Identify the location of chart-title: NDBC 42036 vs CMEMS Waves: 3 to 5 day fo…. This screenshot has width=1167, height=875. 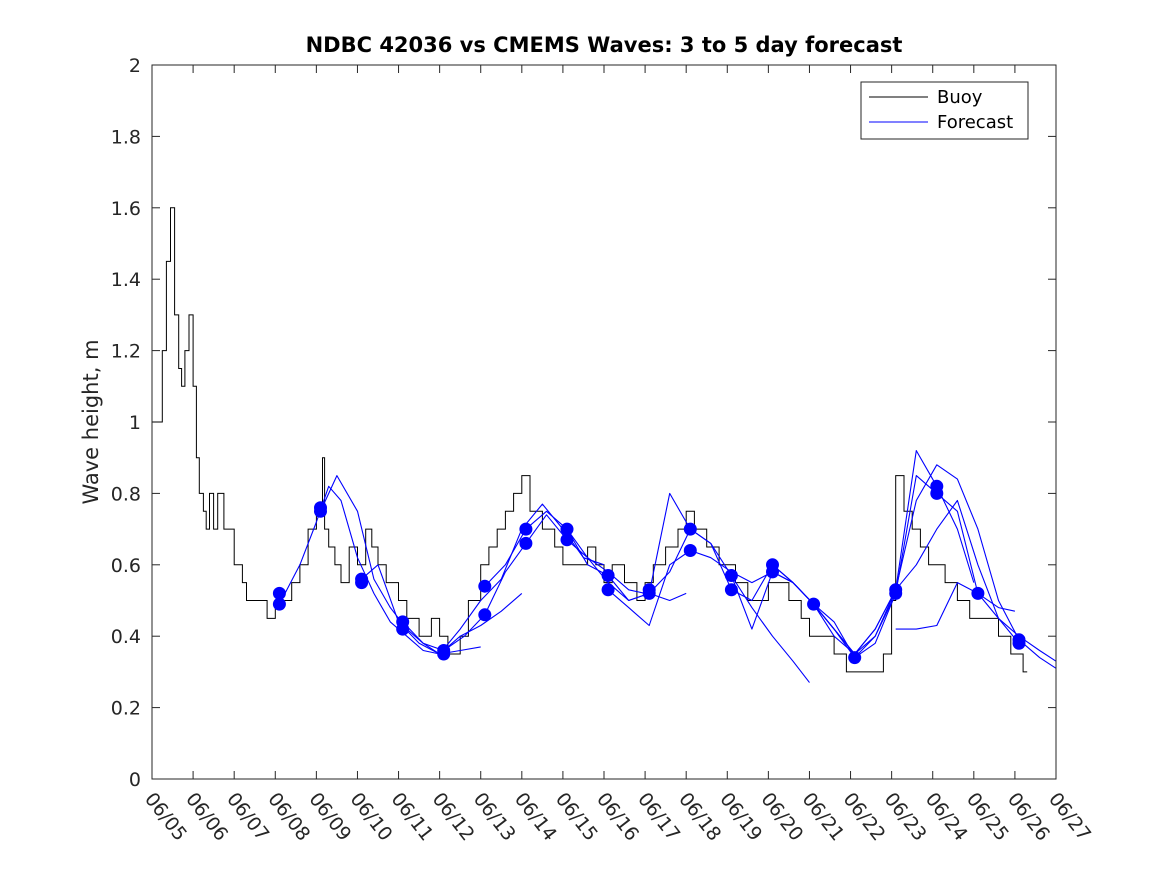
(604, 45).